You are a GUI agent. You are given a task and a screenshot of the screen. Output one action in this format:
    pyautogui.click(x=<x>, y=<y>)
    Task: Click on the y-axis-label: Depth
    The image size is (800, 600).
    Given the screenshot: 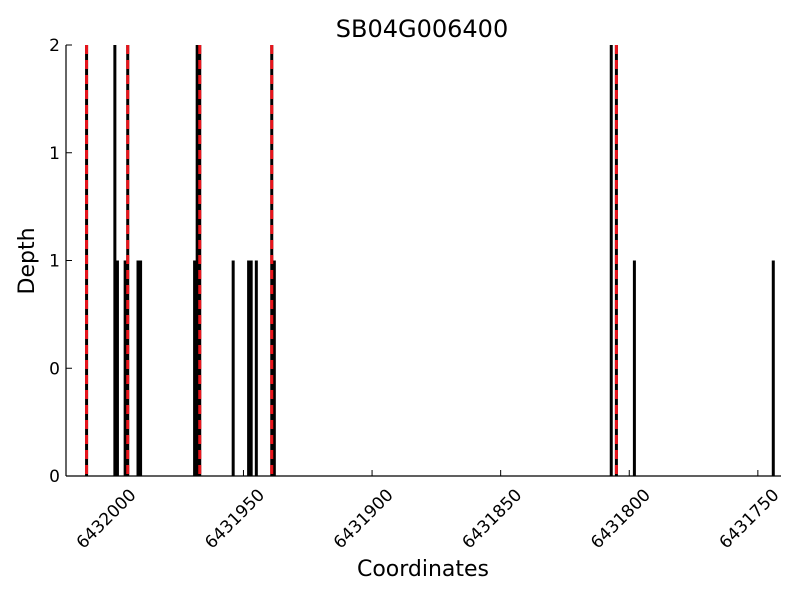 What is the action you would take?
    pyautogui.click(x=27, y=260)
    